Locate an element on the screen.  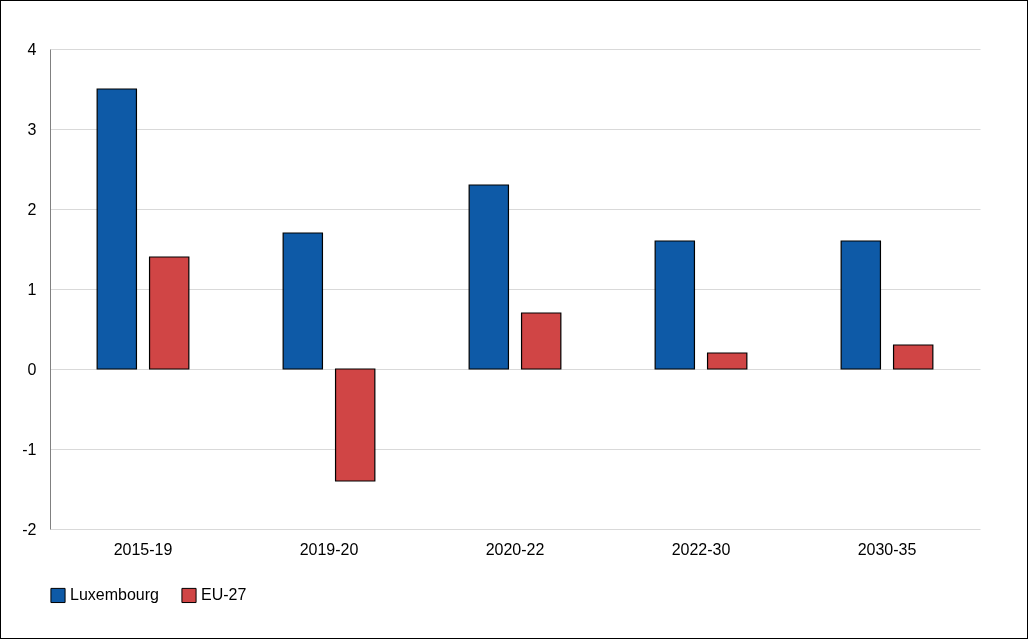
y-tick-label: -1 is located at coordinates (29, 449).